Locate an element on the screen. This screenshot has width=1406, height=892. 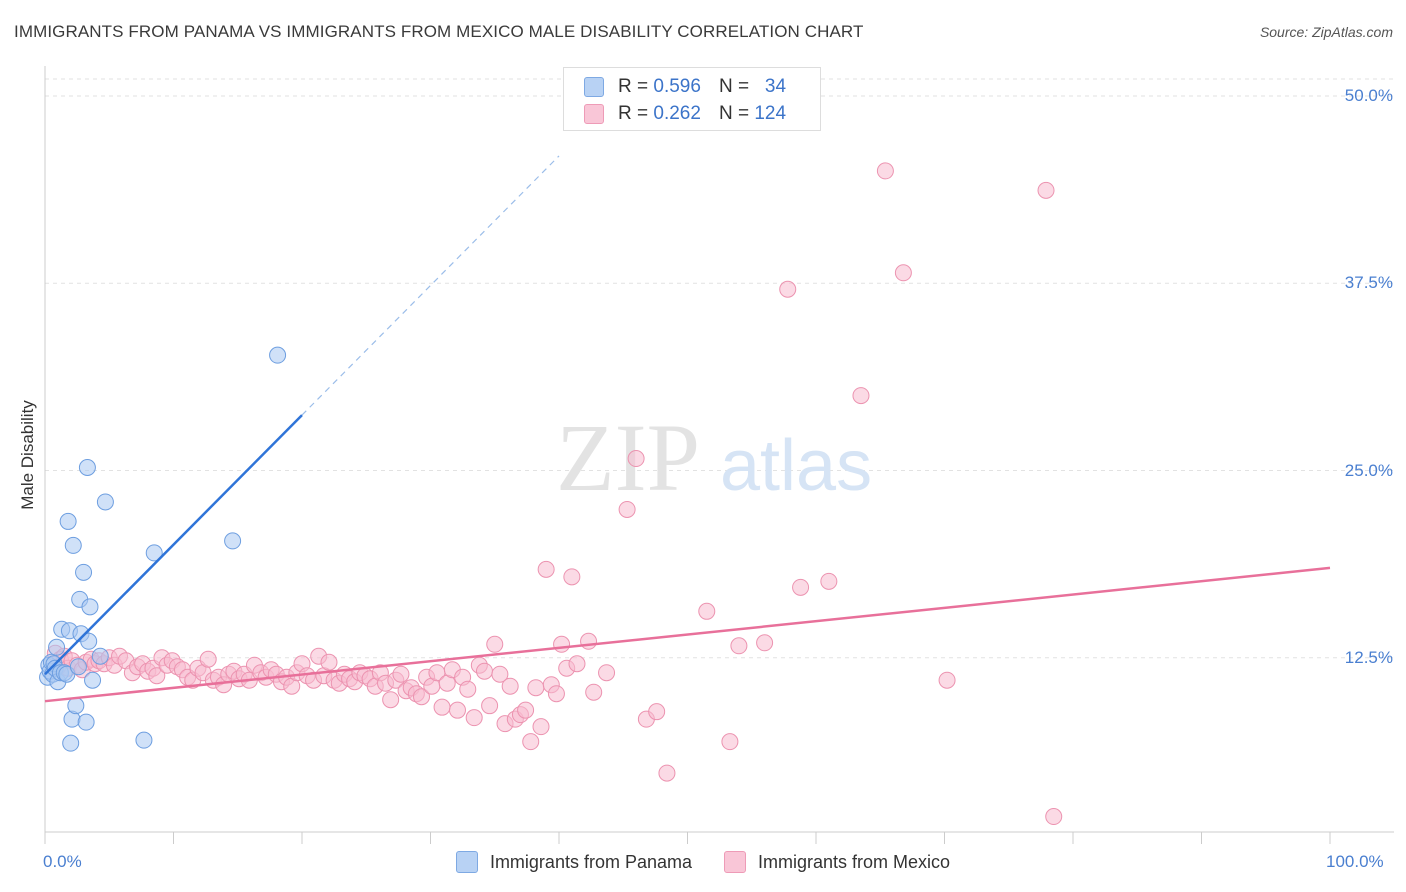
panama-series is located at coordinates (163, 549).